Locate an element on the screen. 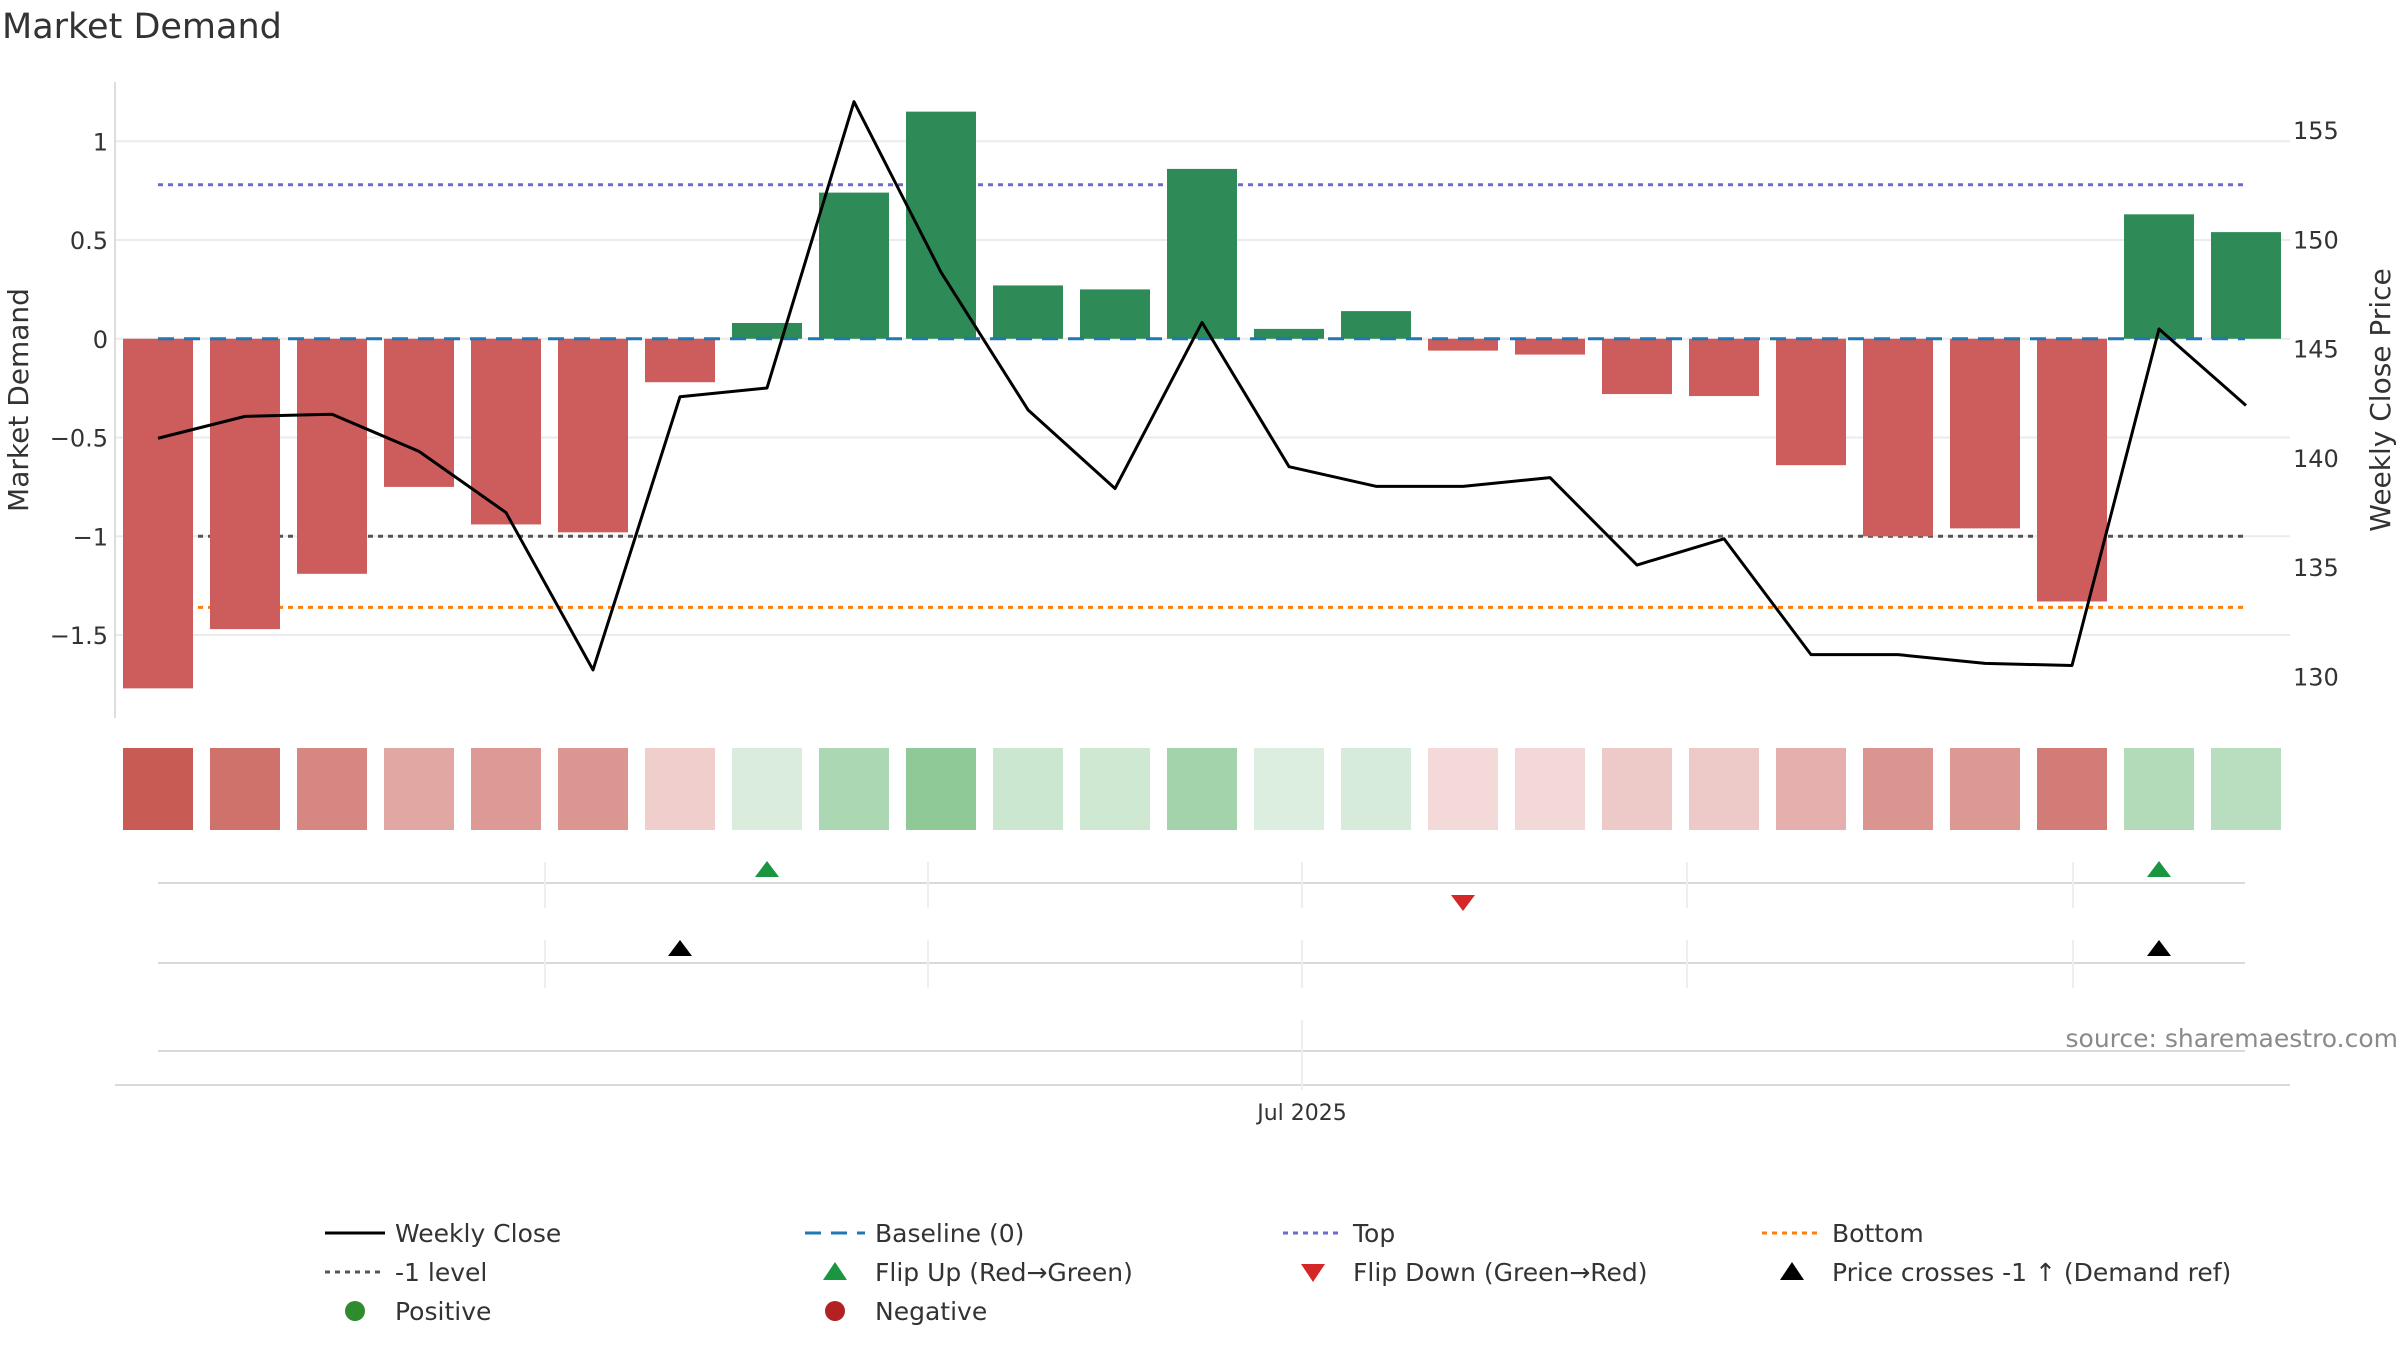  right-tick-label: 130 is located at coordinates (2316, 677).